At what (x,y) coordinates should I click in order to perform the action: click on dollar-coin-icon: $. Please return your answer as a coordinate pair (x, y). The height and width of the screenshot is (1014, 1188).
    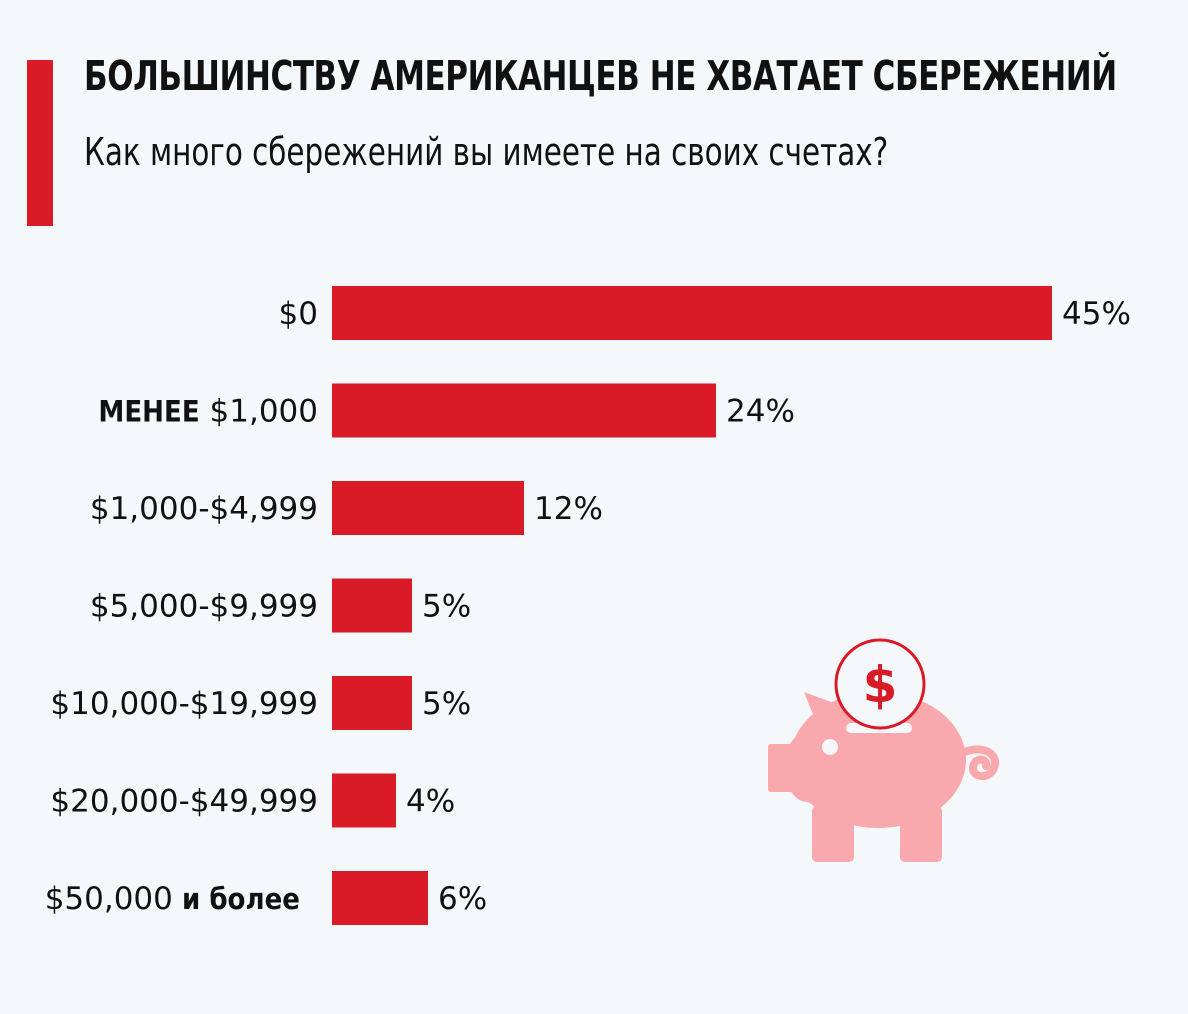
    Looking at the image, I should click on (880, 685).